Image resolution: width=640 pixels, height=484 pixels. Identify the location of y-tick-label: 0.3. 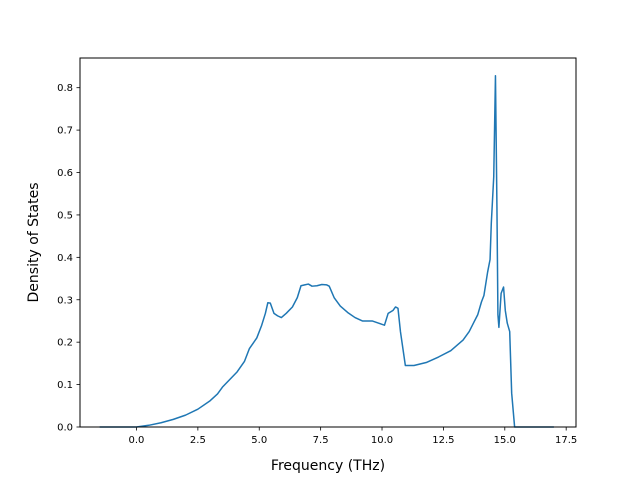
(65, 300).